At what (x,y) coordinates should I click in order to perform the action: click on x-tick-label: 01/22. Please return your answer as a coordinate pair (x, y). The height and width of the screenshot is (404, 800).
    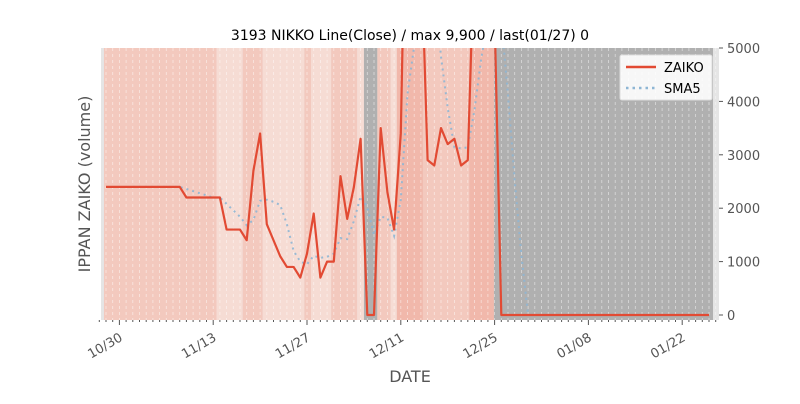
    Looking at the image, I should click on (668, 346).